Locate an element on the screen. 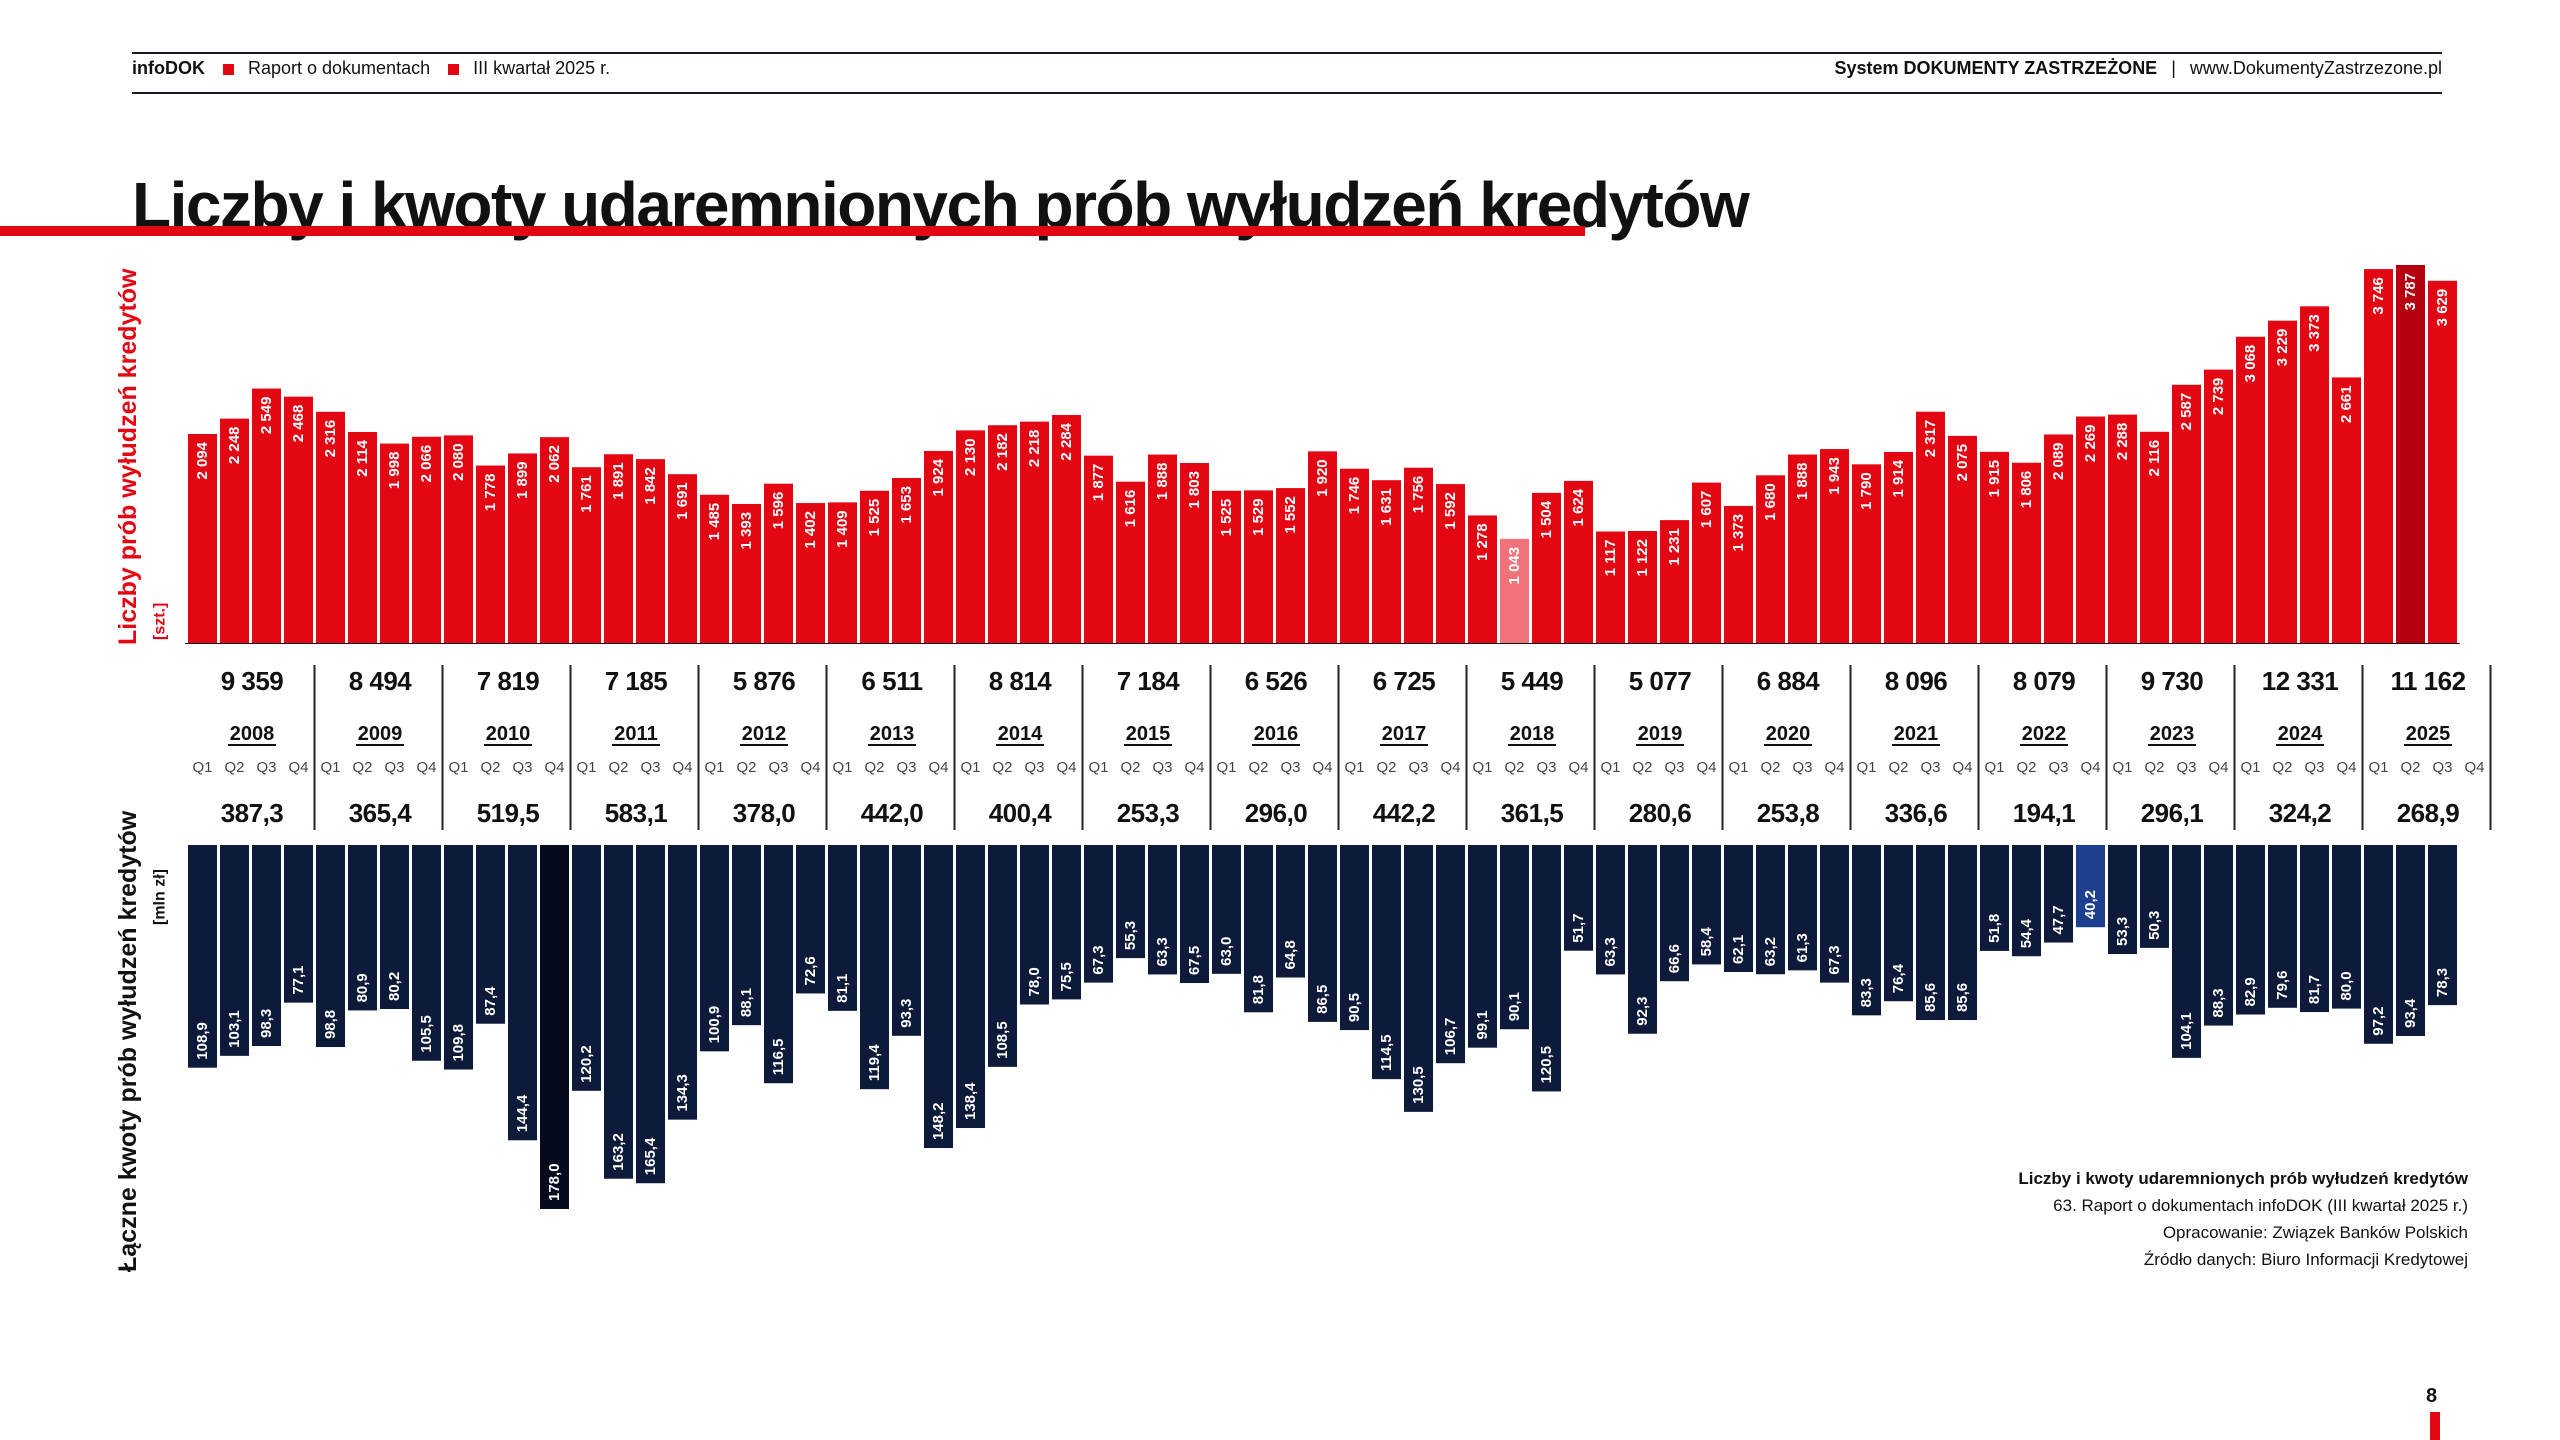 This screenshot has height=1440, width=2560. header-report: Raport o dokumentach is located at coordinates (339, 68).